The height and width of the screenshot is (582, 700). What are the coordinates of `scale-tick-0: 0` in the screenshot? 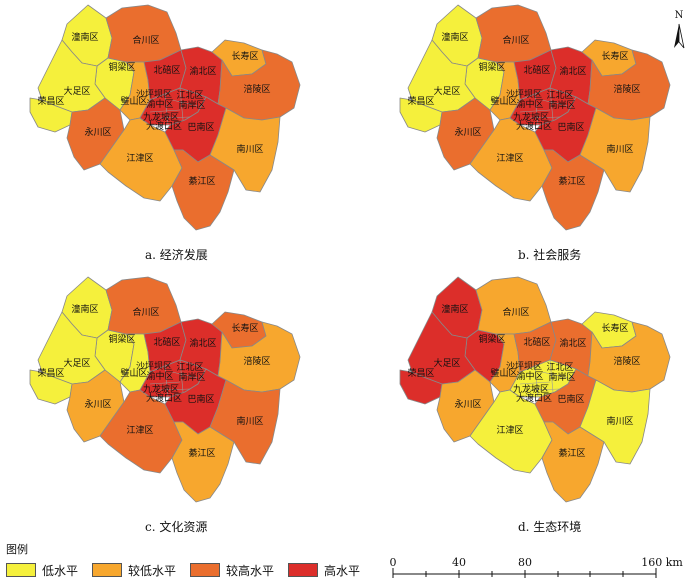 It's located at (393, 562).